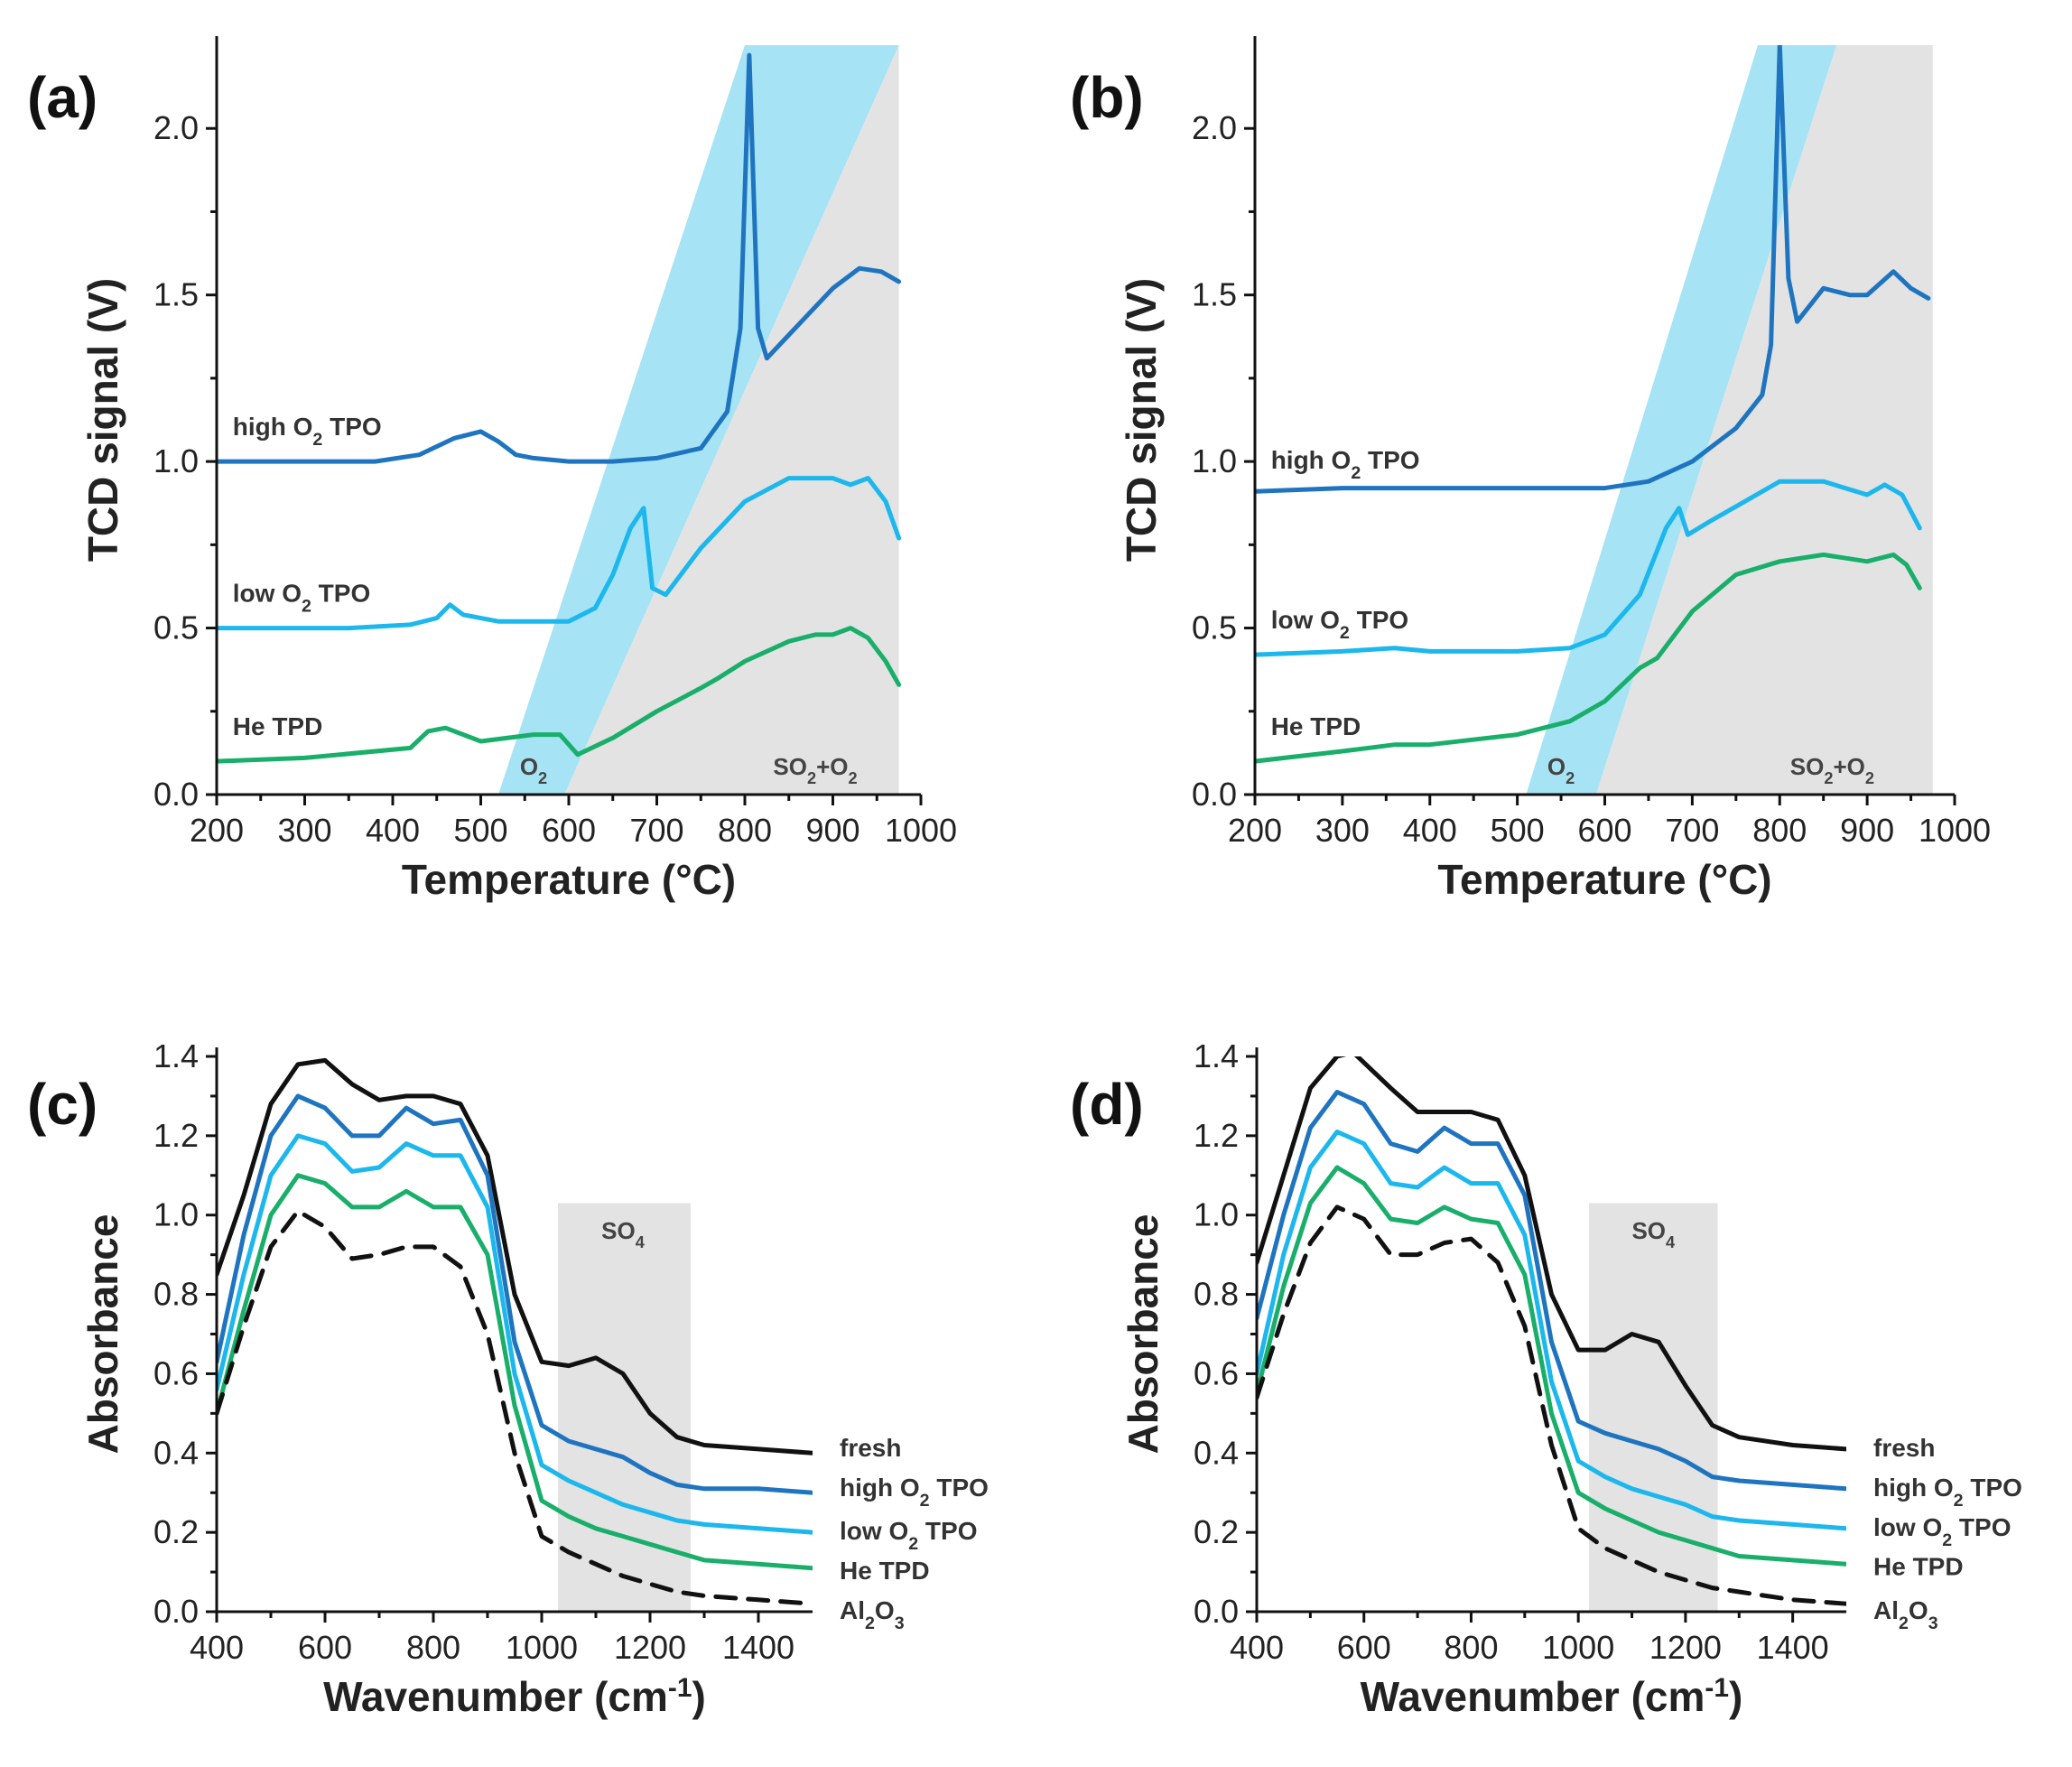  What do you see at coordinates (533, 770) in the screenshot?
I see `region-label-o: O2` at bounding box center [533, 770].